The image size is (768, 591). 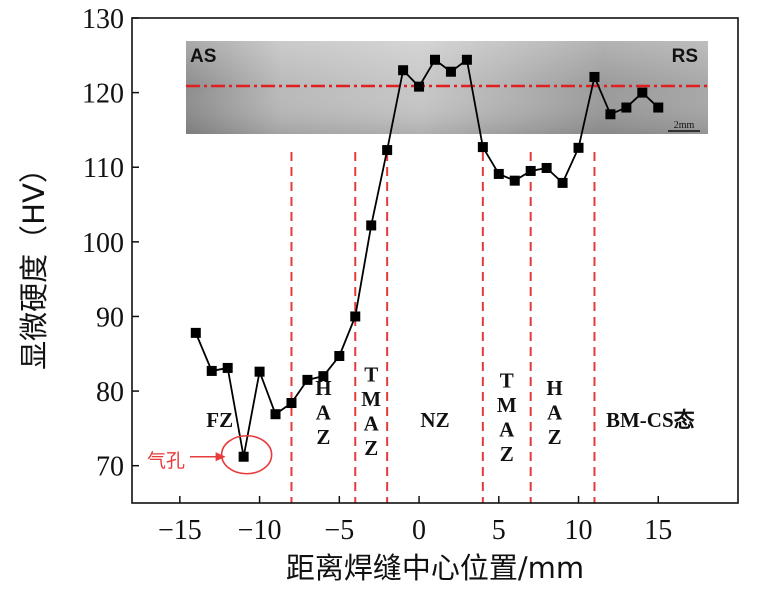 What do you see at coordinates (684, 125) in the screenshot?
I see `scale-bar-label: 2mm` at bounding box center [684, 125].